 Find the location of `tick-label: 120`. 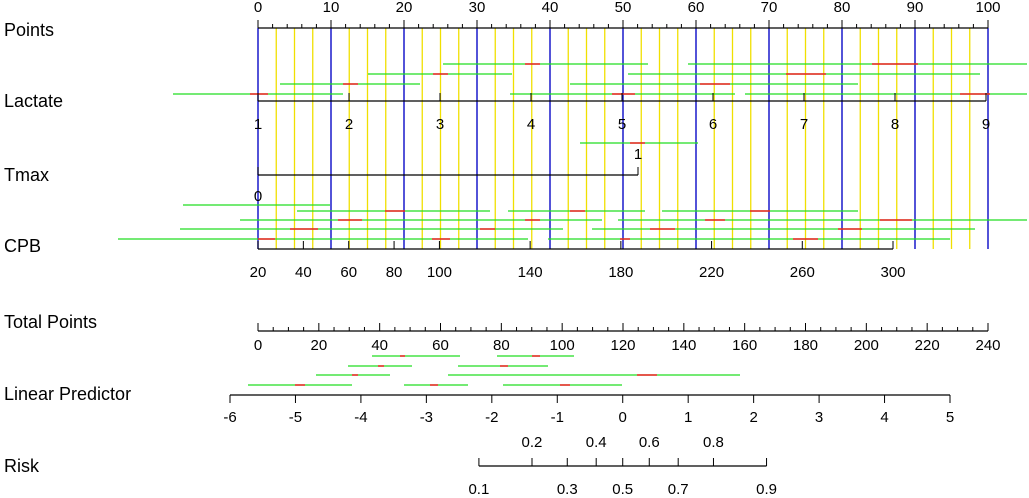

tick-label: 120 is located at coordinates (622, 345).